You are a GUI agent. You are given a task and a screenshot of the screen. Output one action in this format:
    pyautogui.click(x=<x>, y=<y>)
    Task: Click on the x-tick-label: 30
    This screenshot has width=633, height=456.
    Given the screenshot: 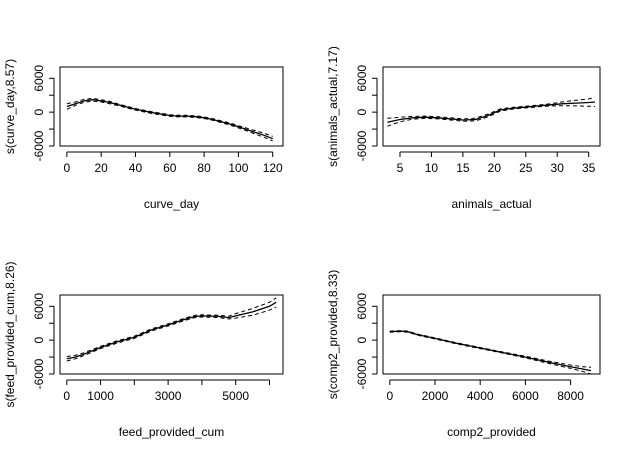 What is the action you would take?
    pyautogui.click(x=558, y=168)
    